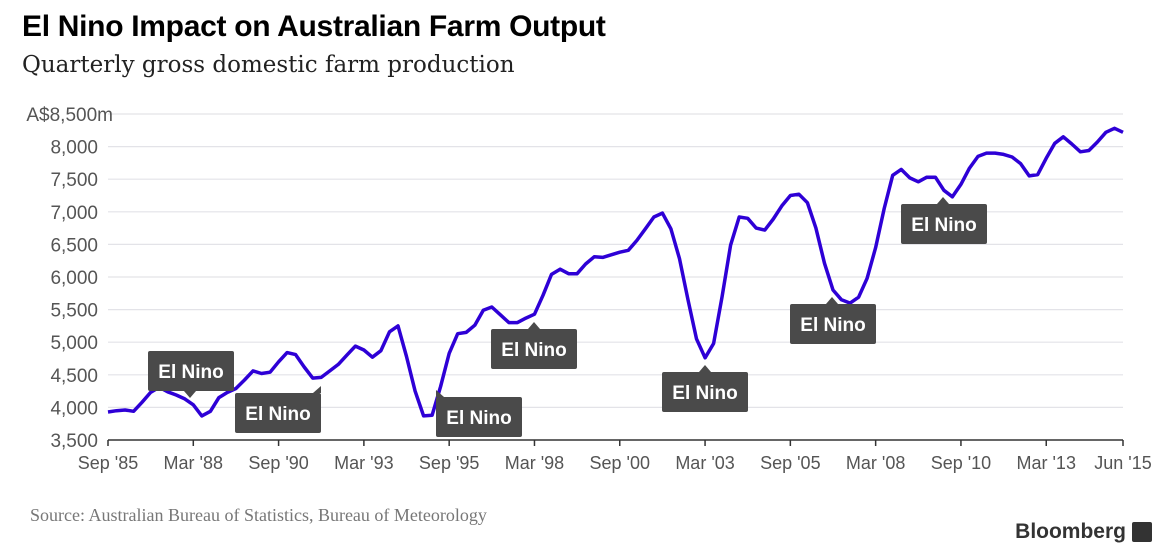 The image size is (1164, 554). I want to click on y-tick-label: 5,500, so click(74, 311).